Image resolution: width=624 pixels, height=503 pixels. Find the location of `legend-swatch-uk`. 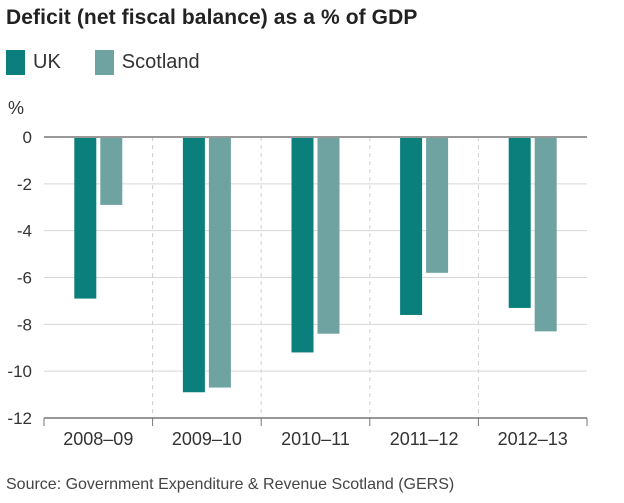

legend-swatch-uk is located at coordinates (15, 62).